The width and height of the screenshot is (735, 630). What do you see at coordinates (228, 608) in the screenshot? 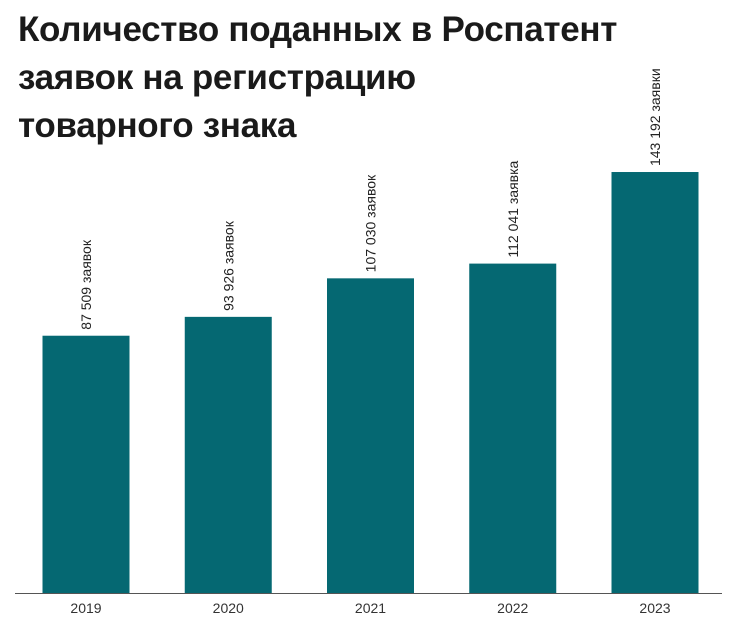
I see `x-tick-label-2020: 2020` at bounding box center [228, 608].